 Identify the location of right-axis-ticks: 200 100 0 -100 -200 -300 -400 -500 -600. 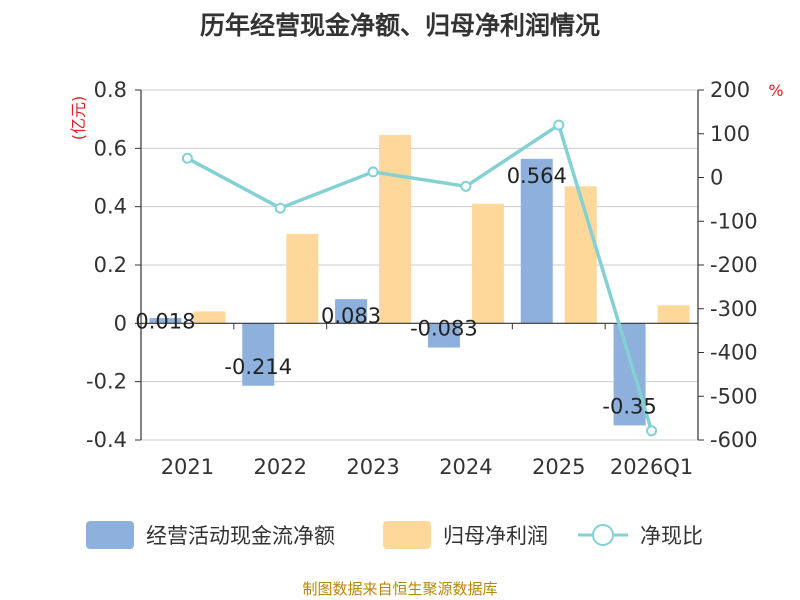
(728, 265).